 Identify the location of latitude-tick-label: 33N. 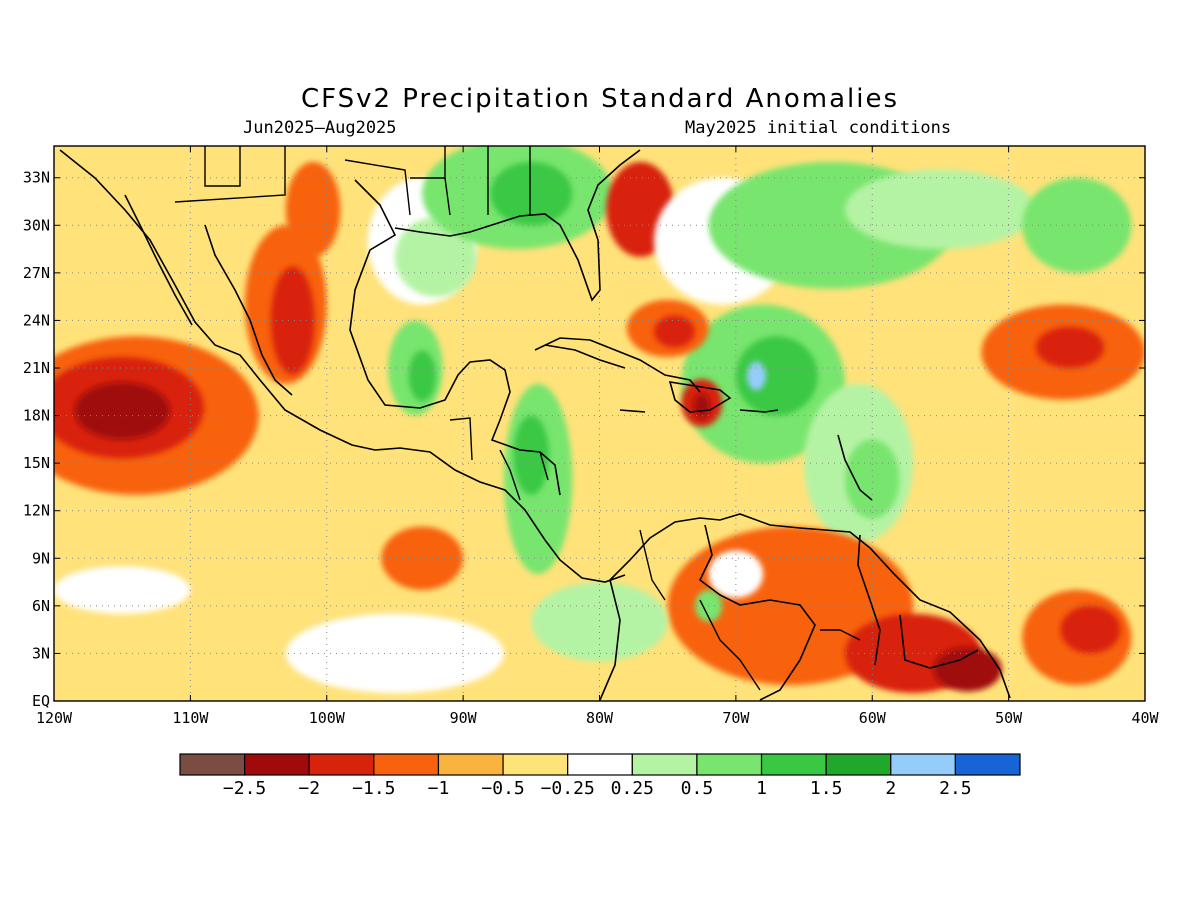
(36, 178).